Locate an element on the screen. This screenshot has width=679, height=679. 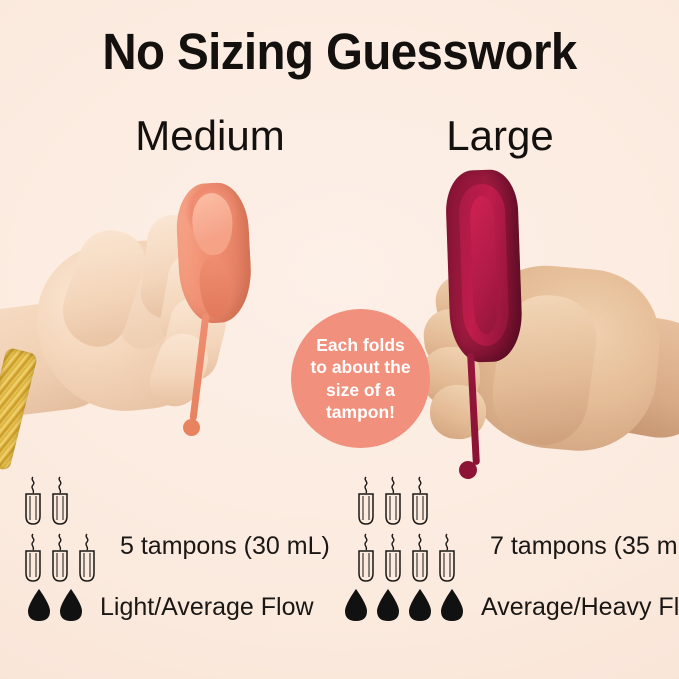
badge-line-3: size of a is located at coordinates (360, 389).